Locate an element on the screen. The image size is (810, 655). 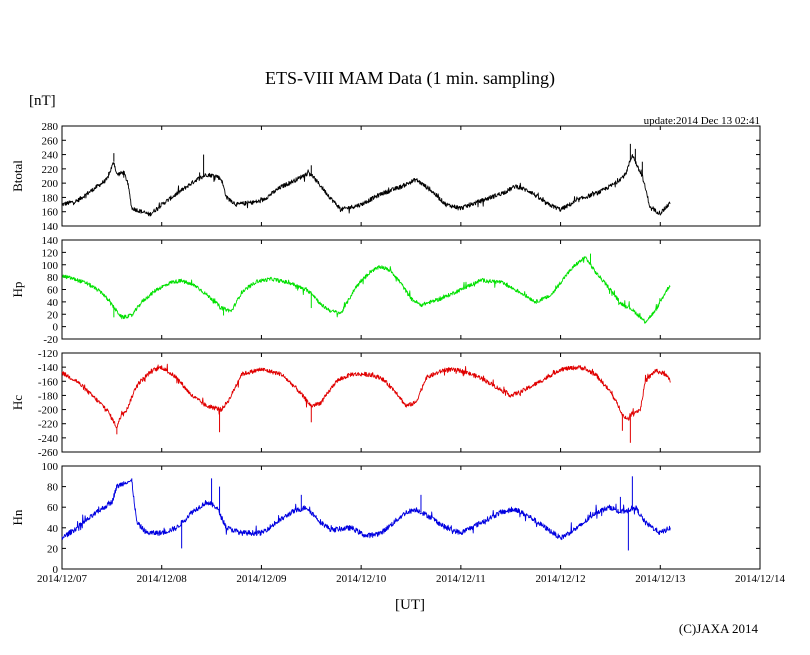
x-tick-label: 2014/12/12 is located at coordinates (561, 579).